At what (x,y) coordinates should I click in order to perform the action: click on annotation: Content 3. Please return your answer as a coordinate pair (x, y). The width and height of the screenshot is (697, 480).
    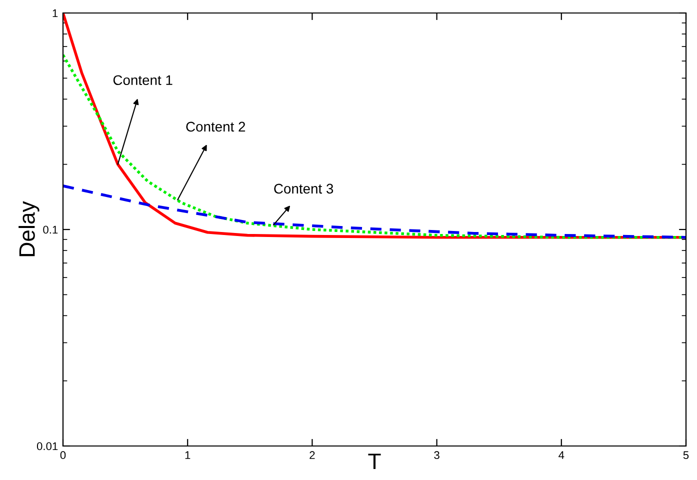
    Looking at the image, I should click on (304, 189).